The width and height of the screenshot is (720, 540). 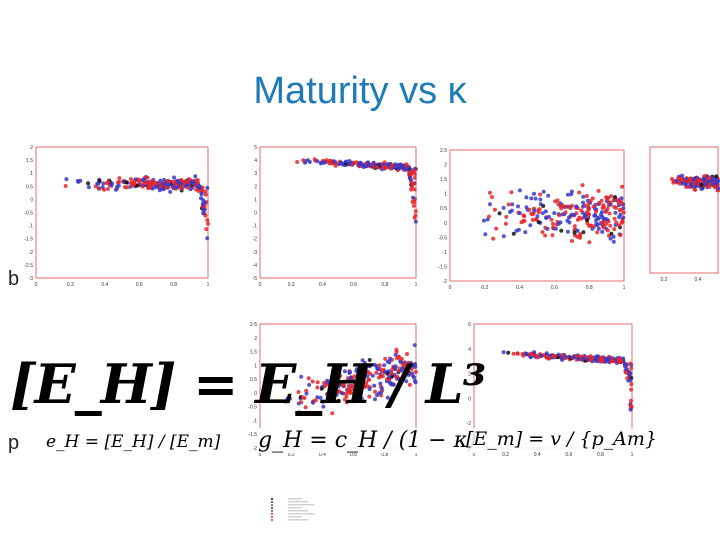 What do you see at coordinates (14, 443) in the screenshot?
I see `side-label-p: p` at bounding box center [14, 443].